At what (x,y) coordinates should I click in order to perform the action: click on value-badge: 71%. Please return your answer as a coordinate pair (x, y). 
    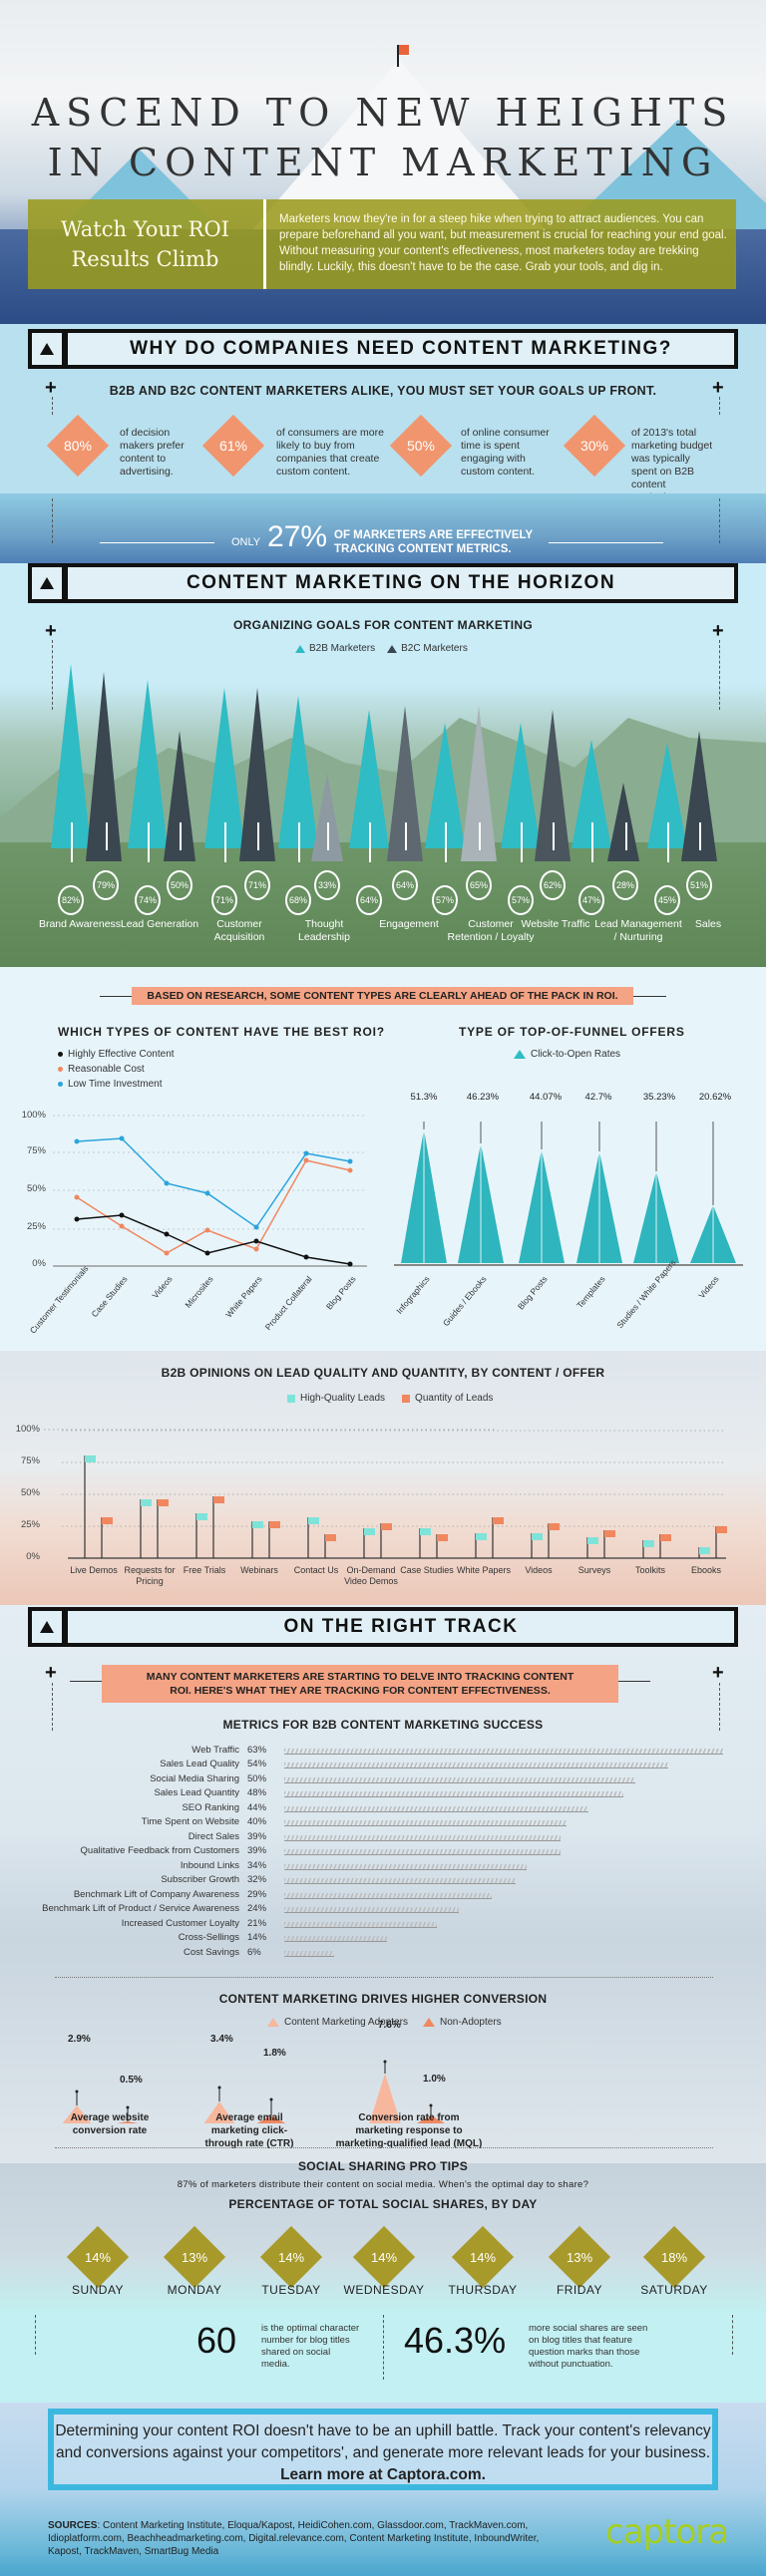
    Looking at the image, I should click on (257, 885).